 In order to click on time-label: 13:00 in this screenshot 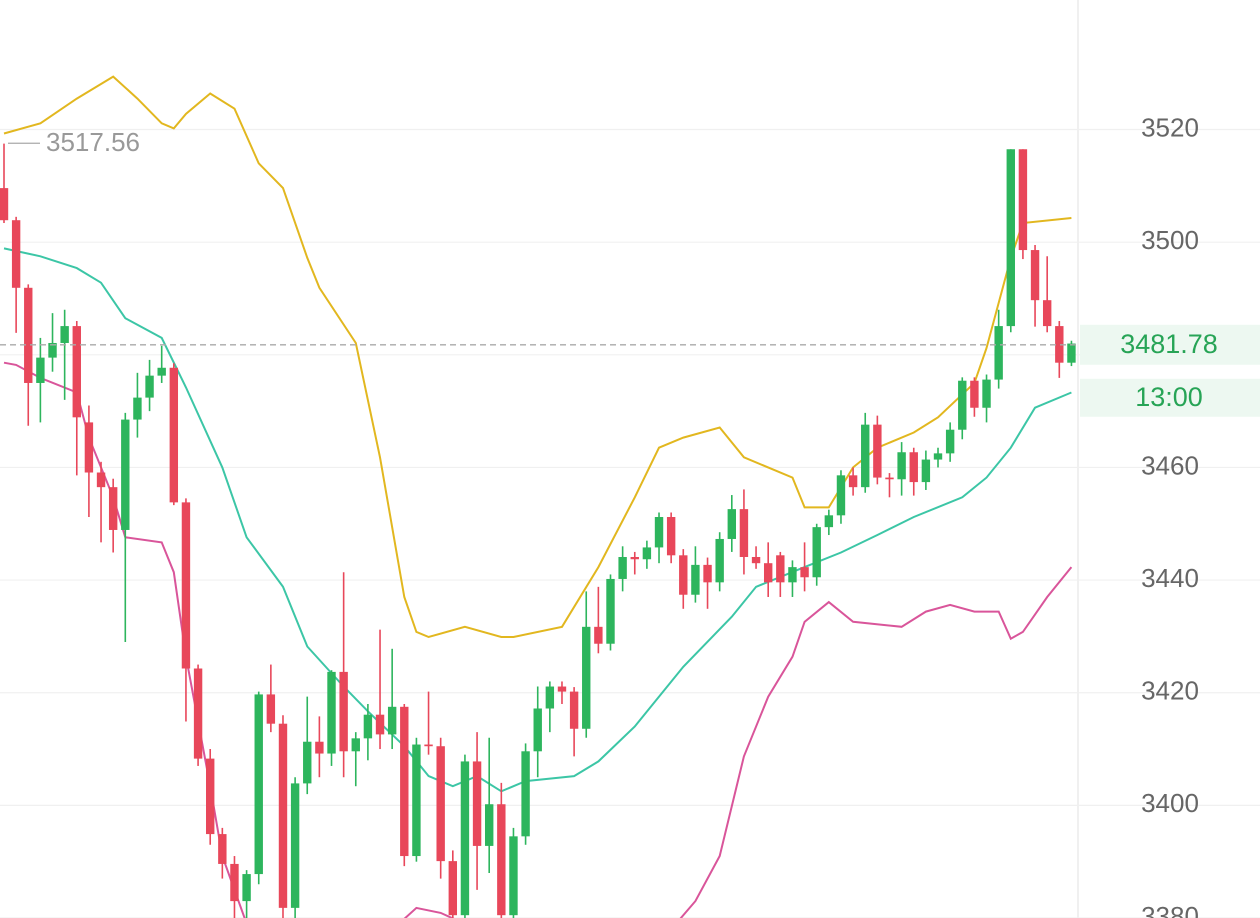, I will do `click(1169, 397)`.